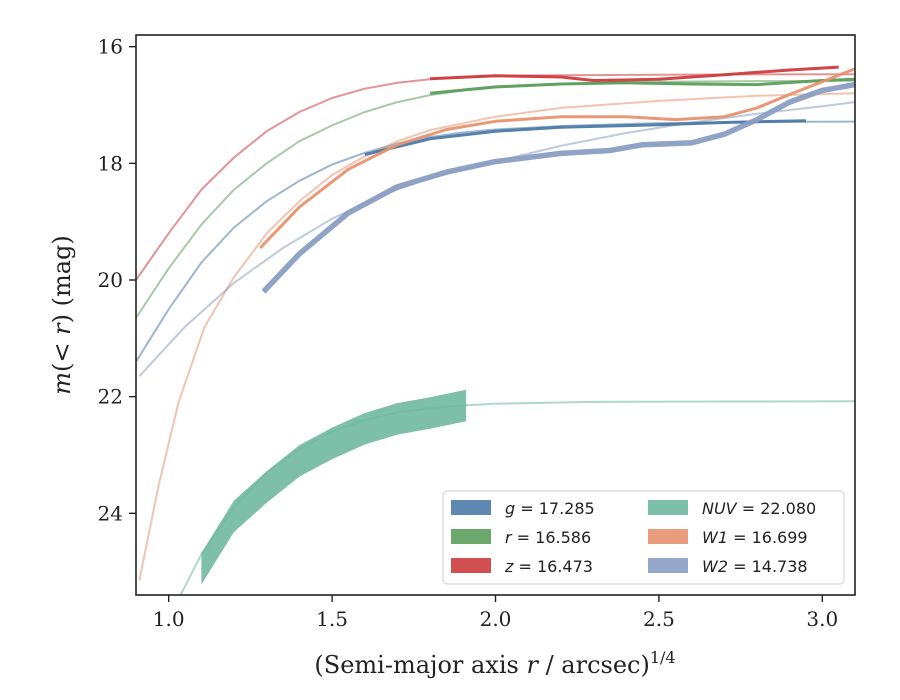 The width and height of the screenshot is (900, 700). What do you see at coordinates (550, 508) in the screenshot?
I see `legend-label-g: g = 17.285` at bounding box center [550, 508].